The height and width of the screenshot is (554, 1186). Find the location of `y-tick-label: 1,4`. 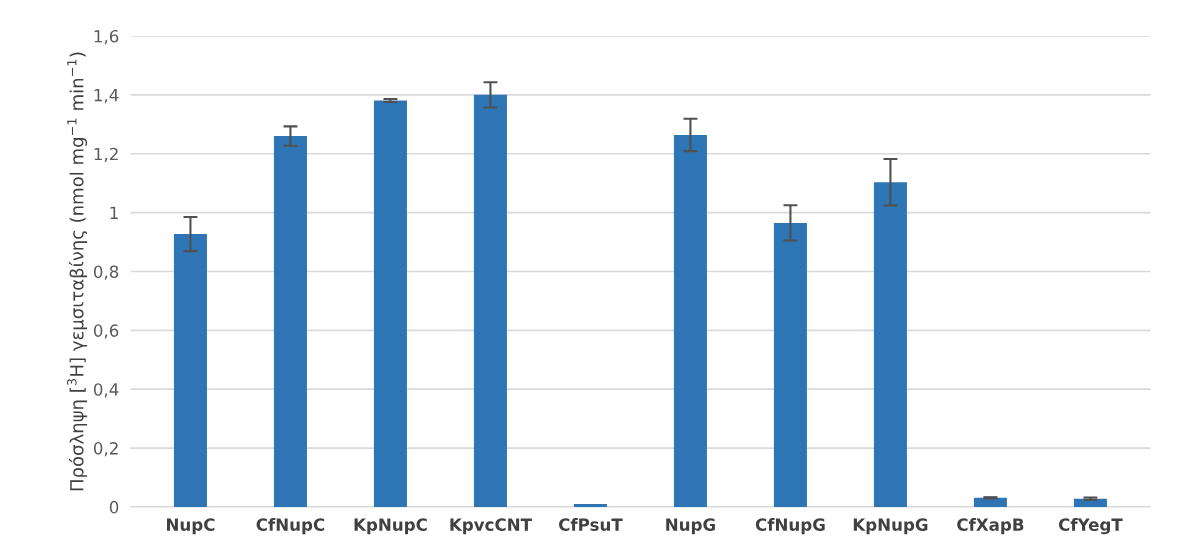

y-tick-label: 1,4 is located at coordinates (106, 96).